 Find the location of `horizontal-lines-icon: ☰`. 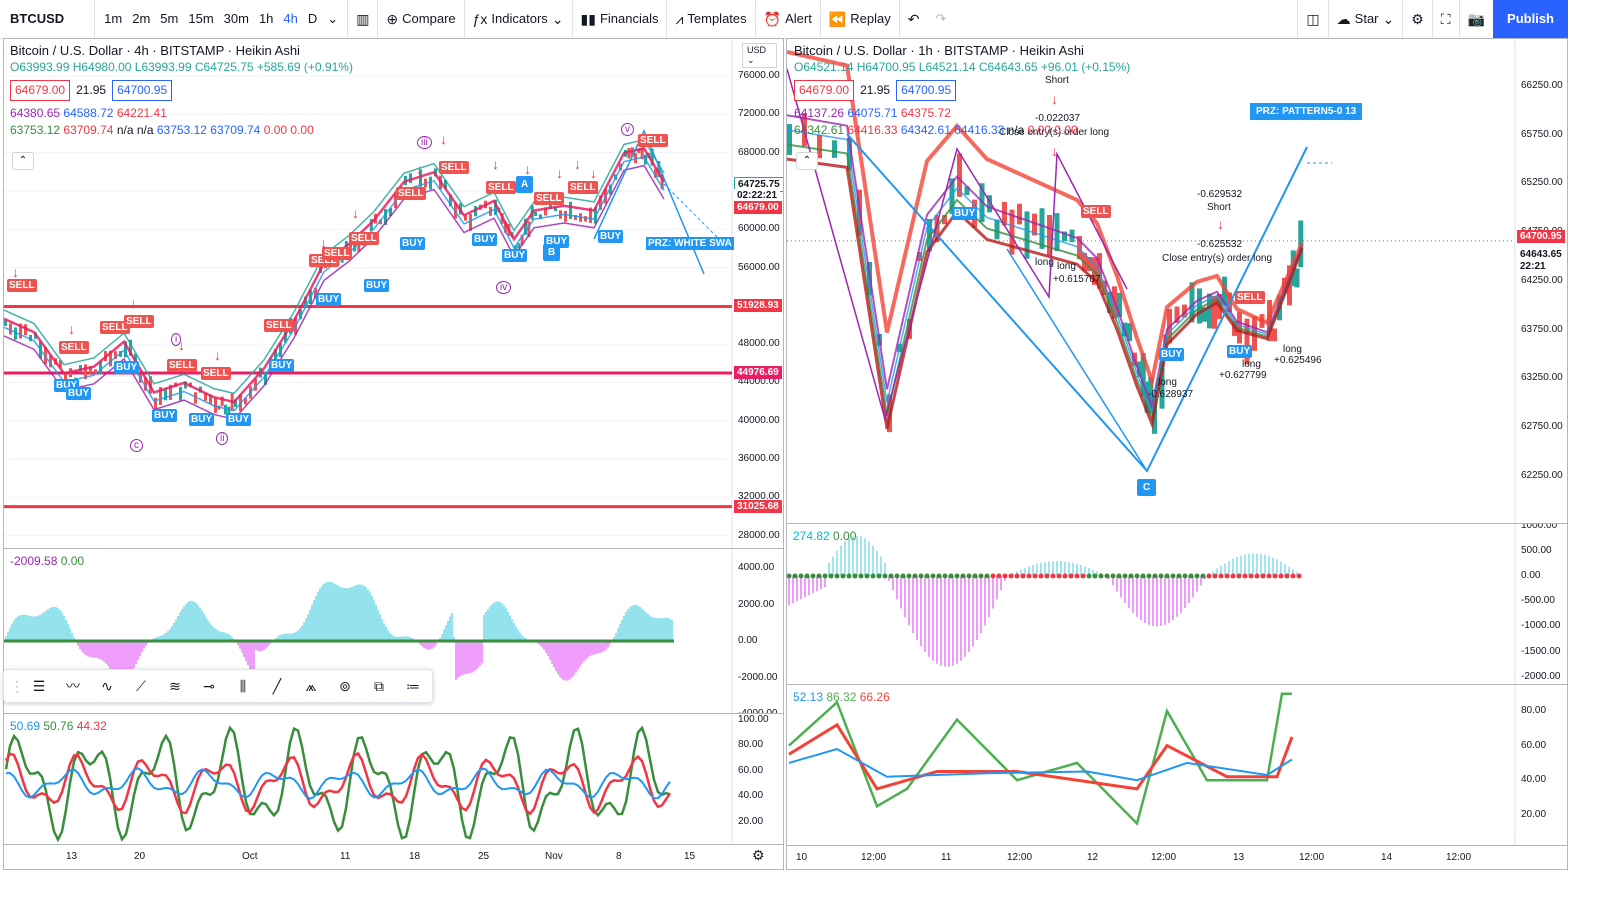

horizontal-lines-icon: ☰ is located at coordinates (39, 685).